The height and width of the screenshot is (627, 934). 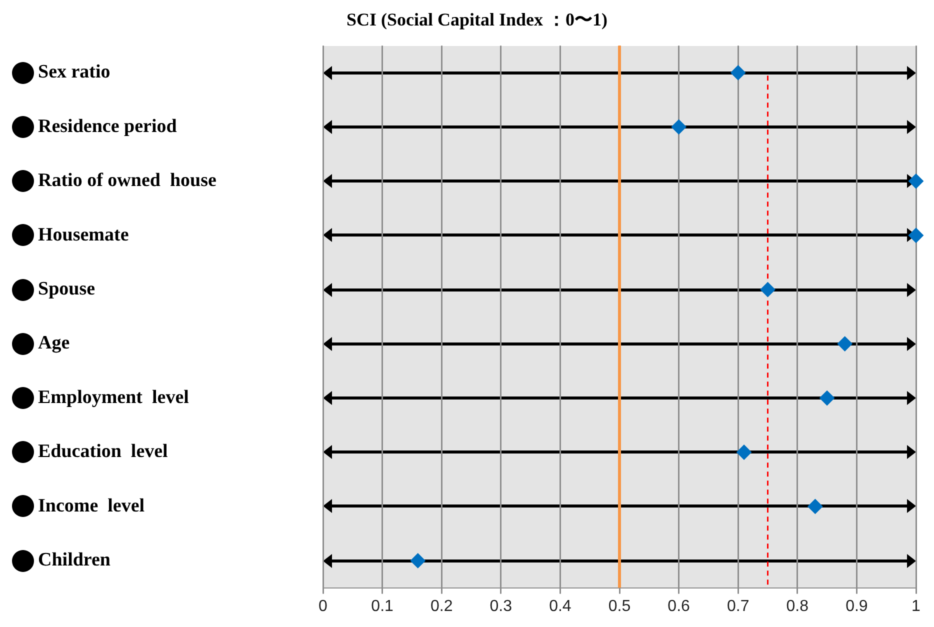 What do you see at coordinates (441, 606) in the screenshot?
I see `x-tick-label: 0.2` at bounding box center [441, 606].